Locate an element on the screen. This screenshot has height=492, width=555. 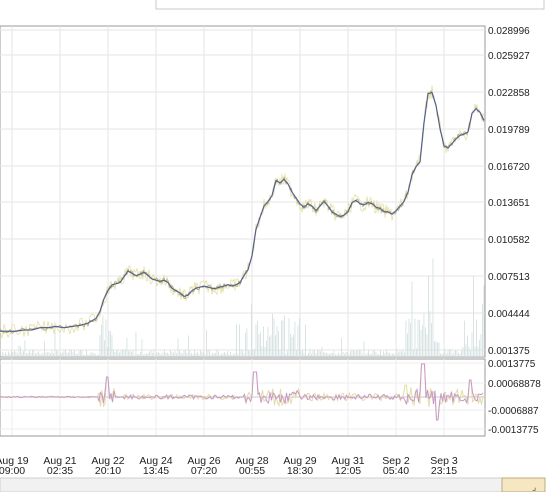
y-tick-label: 0.016720 is located at coordinates (509, 167).